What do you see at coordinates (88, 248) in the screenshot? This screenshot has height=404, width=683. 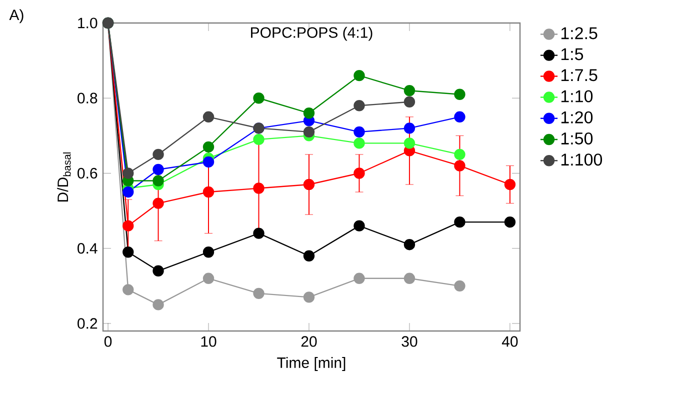 I see `y-tick-label: 0.4` at bounding box center [88, 248].